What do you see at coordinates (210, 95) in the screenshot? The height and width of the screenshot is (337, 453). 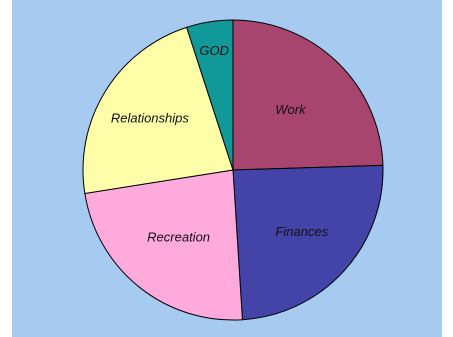 I see `pie-slice-god` at bounding box center [210, 95].